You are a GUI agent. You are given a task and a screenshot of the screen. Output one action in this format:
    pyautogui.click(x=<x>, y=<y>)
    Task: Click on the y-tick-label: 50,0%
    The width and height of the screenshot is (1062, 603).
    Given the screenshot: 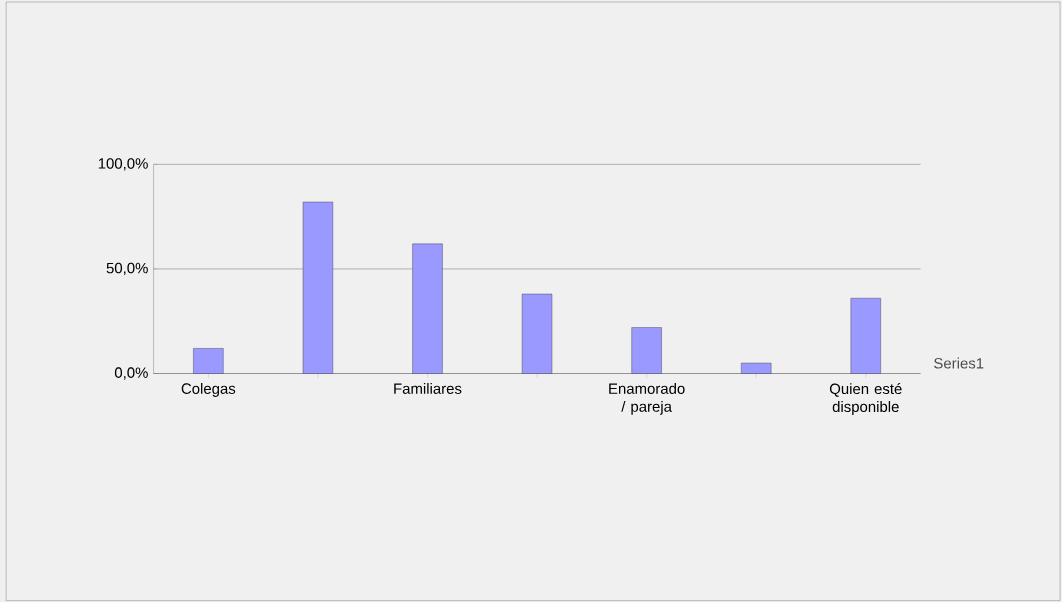 What is the action you would take?
    pyautogui.click(x=127, y=269)
    